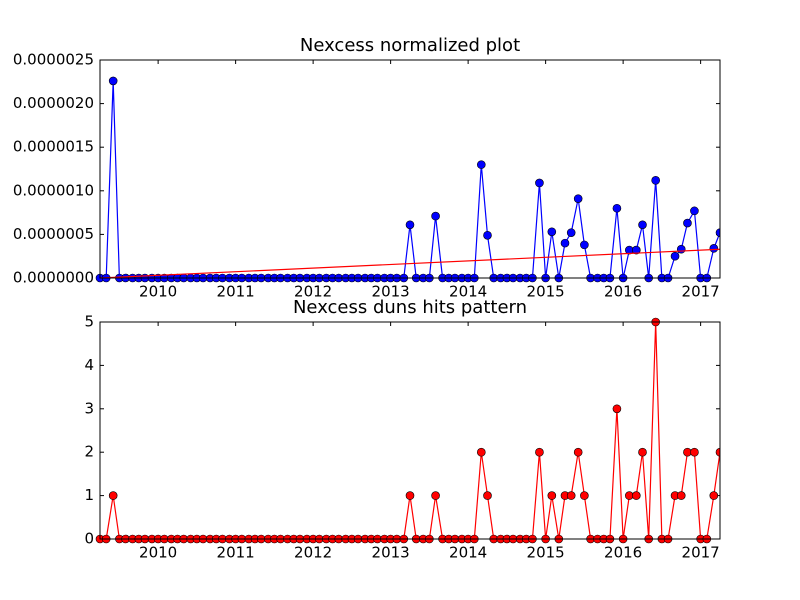 The height and width of the screenshot is (600, 800). I want to click on y-tick-label: 0.0000000, so click(53, 278).